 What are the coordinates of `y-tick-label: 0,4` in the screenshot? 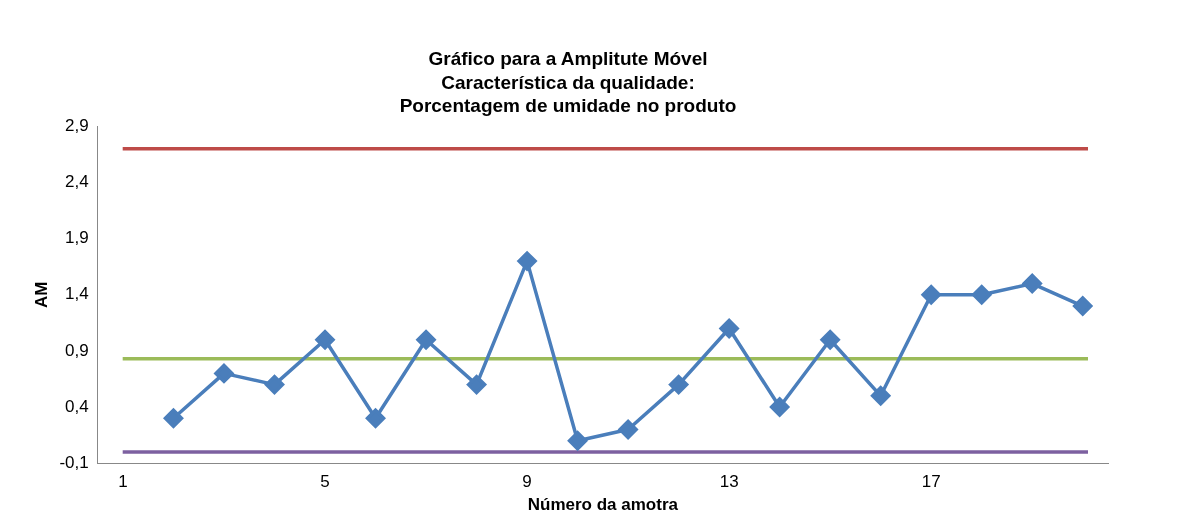 It's located at (77, 406).